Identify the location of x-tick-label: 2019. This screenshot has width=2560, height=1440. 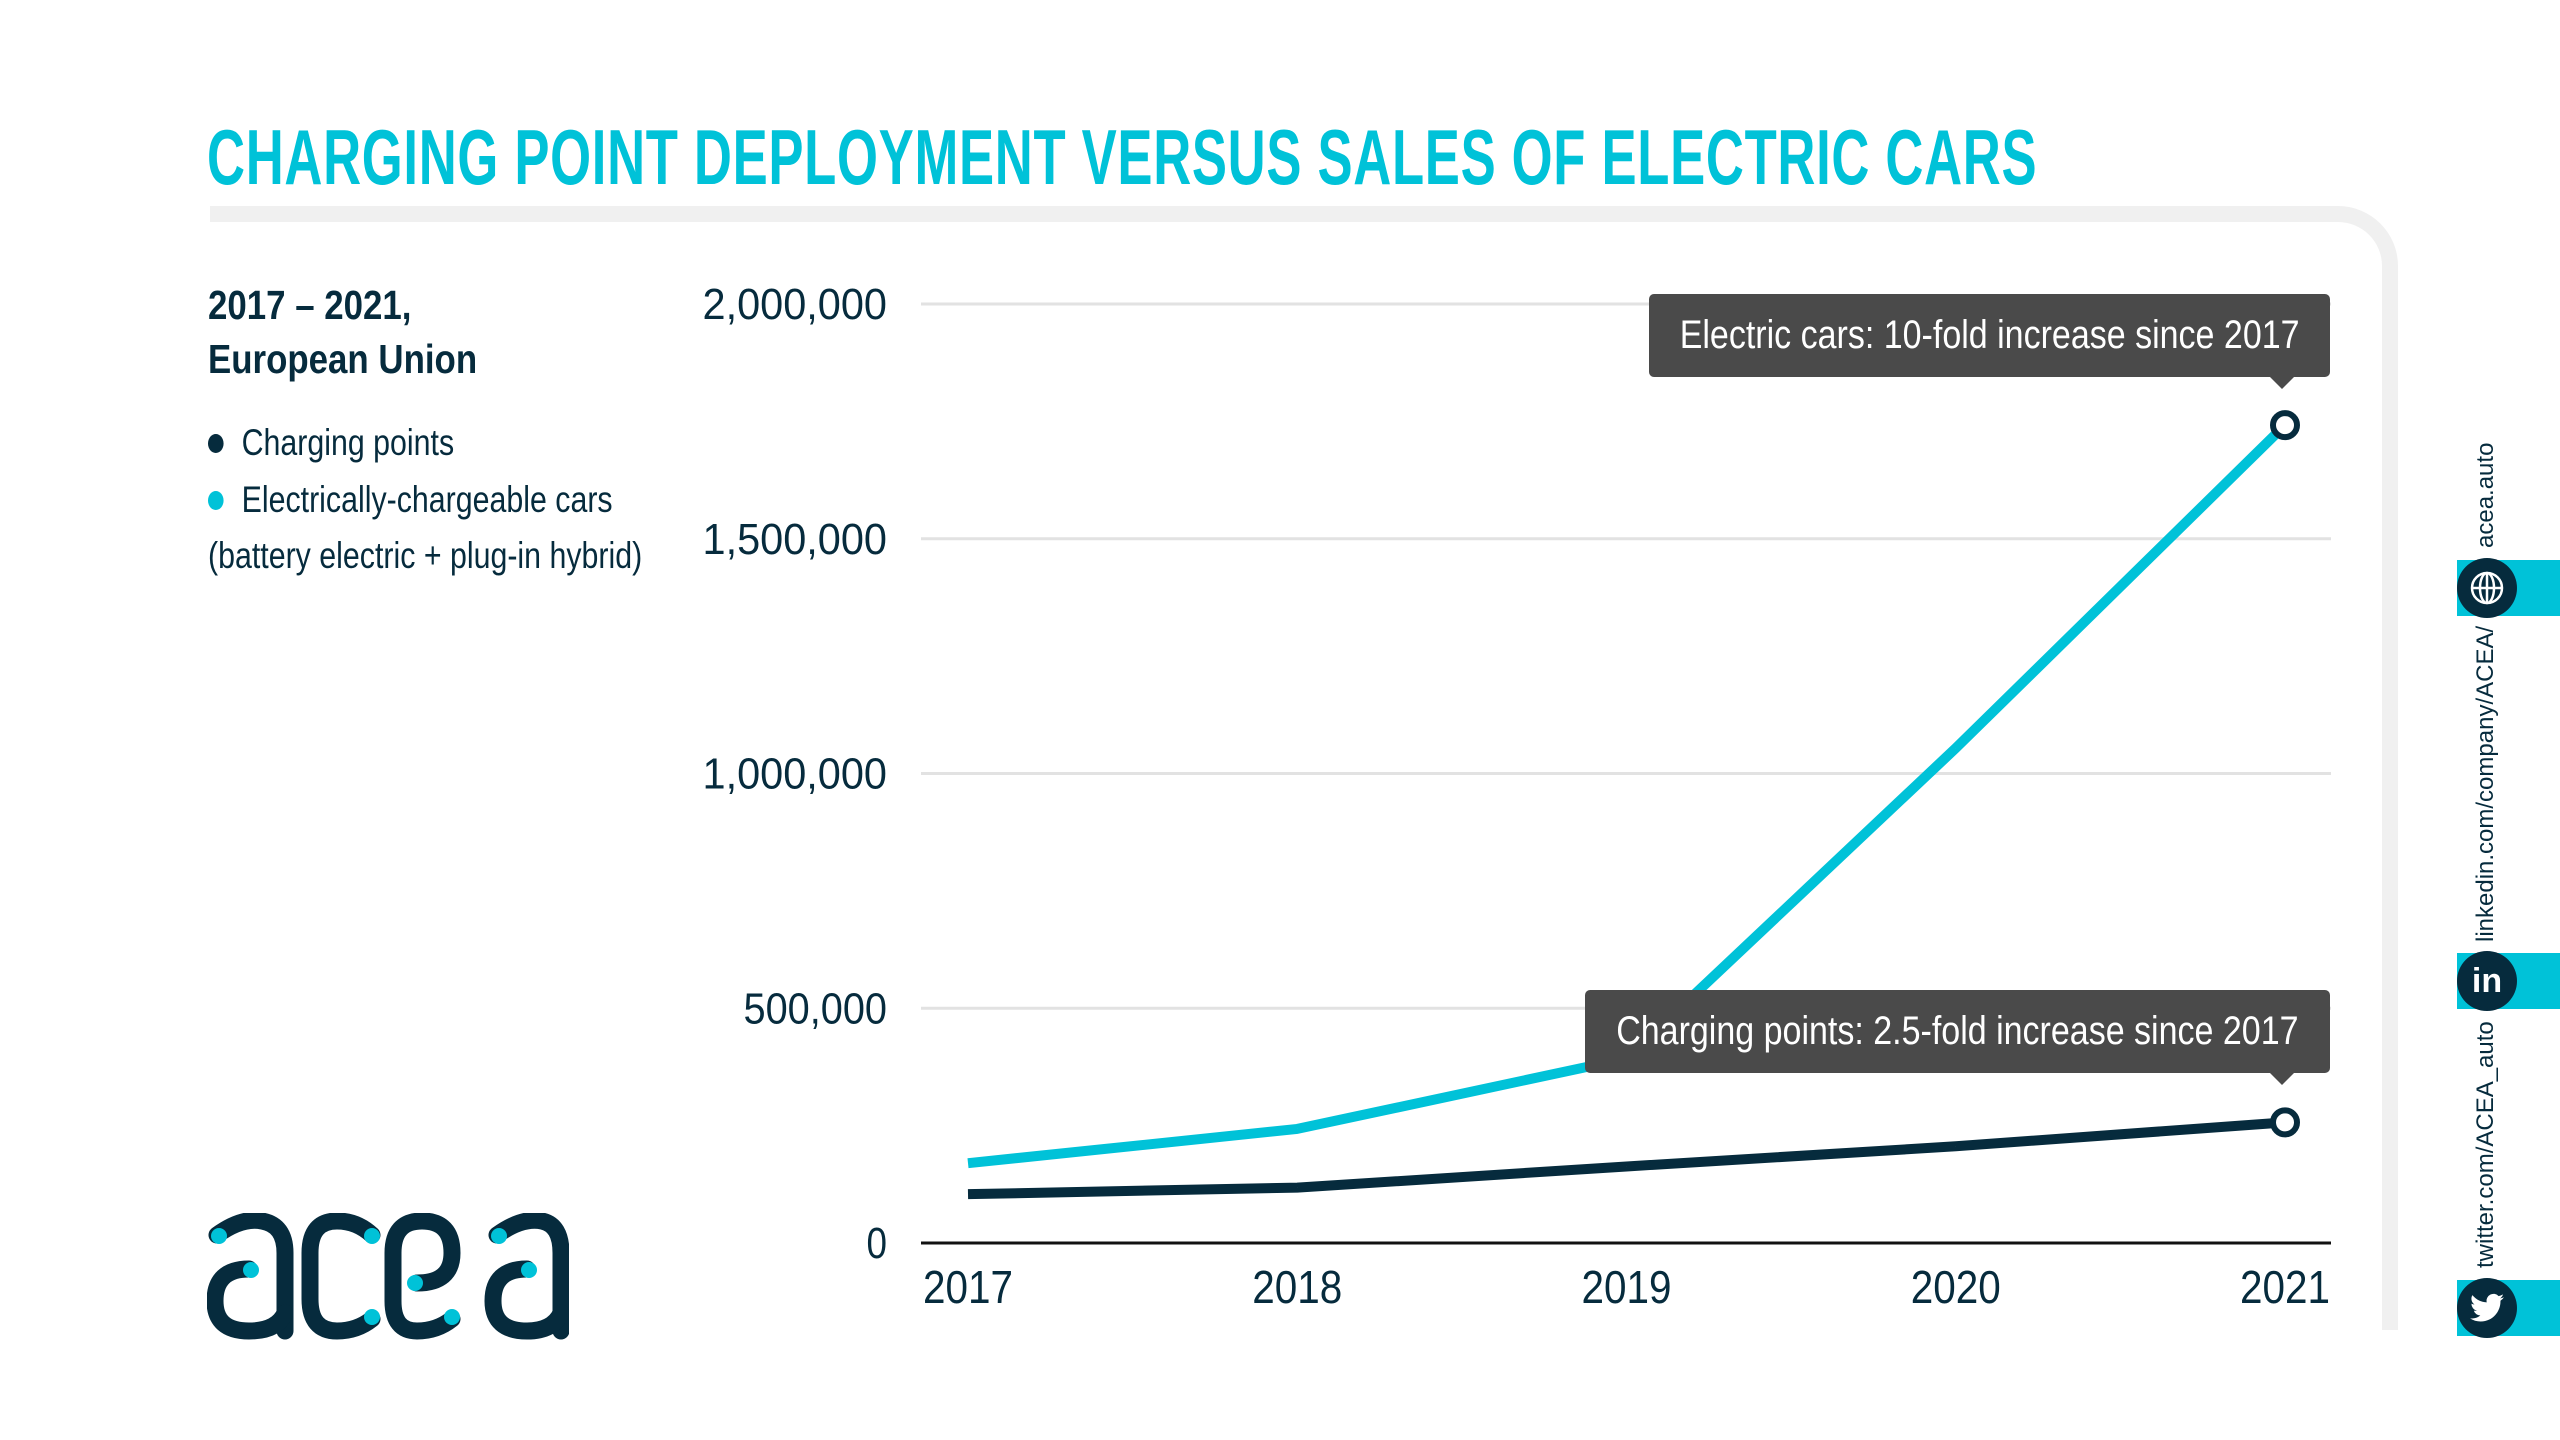
(1627, 1287).